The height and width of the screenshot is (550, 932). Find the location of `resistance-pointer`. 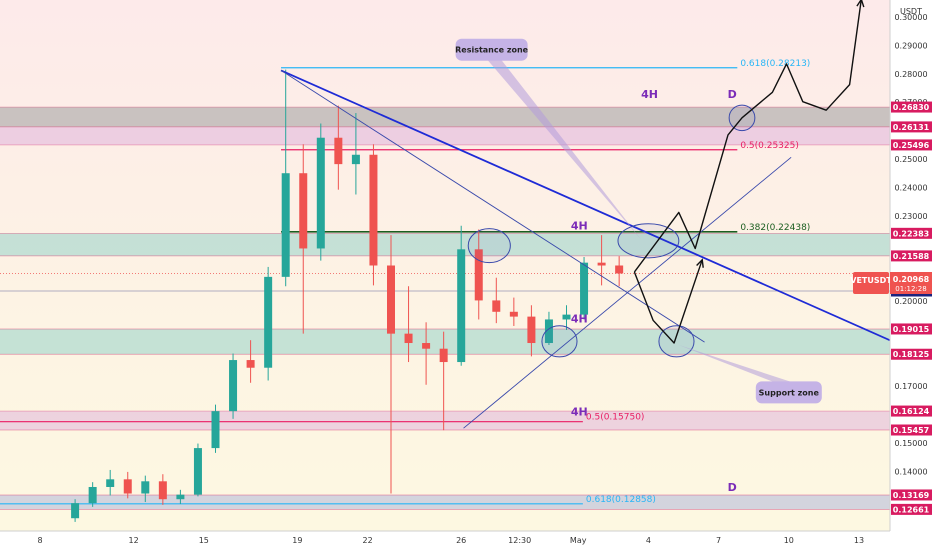

resistance-pointer is located at coordinates (563, 148).